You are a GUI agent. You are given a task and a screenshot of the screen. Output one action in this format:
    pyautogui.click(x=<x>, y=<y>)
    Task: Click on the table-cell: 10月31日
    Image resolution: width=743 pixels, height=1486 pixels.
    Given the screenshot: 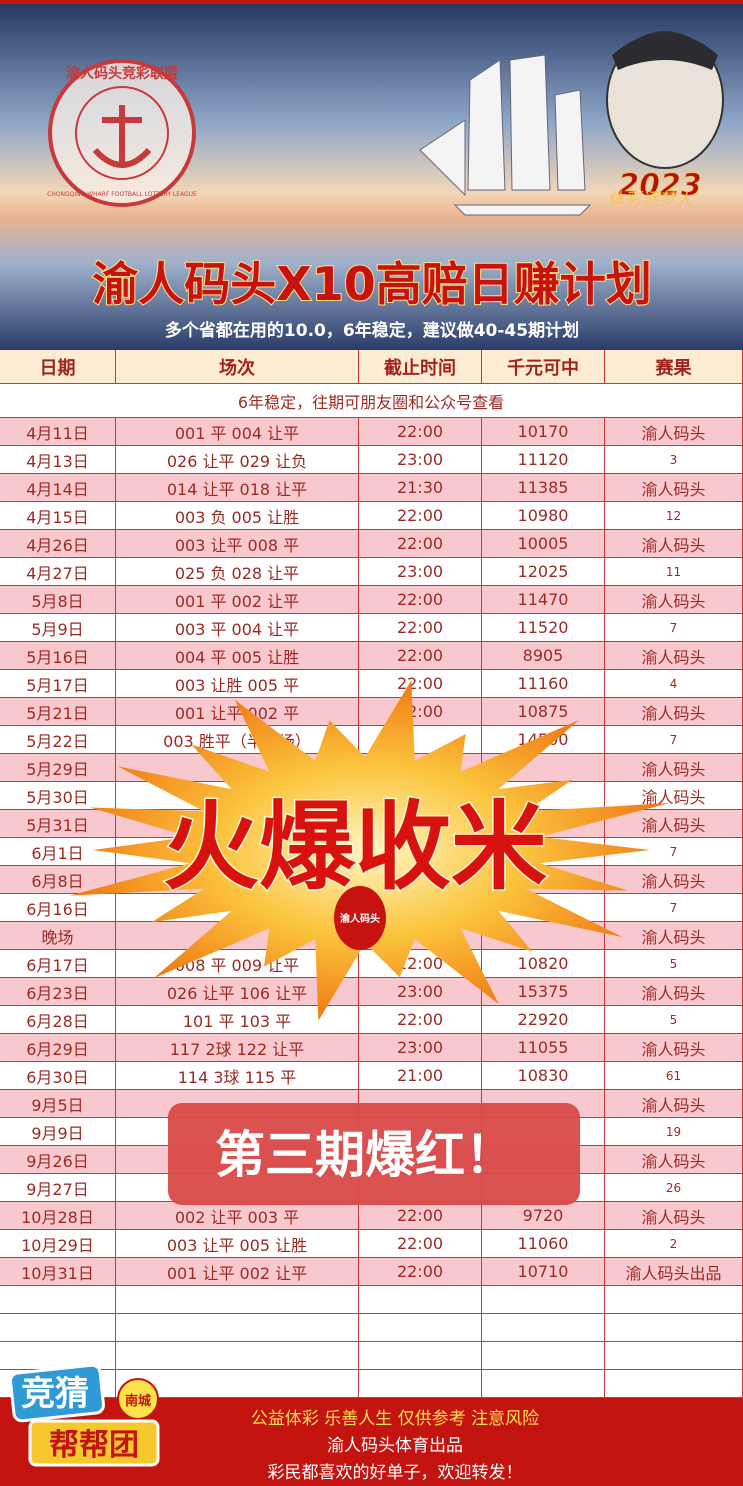 What is the action you would take?
    pyautogui.click(x=58, y=1272)
    